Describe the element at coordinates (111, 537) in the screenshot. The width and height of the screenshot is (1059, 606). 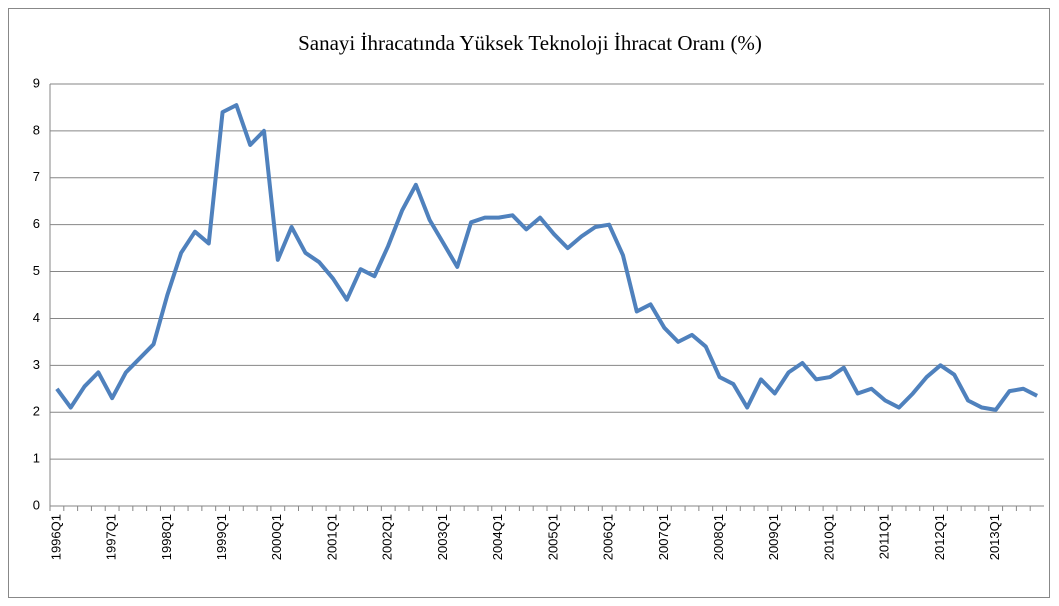
I see `x-tick-label: 1997Q1` at that location.